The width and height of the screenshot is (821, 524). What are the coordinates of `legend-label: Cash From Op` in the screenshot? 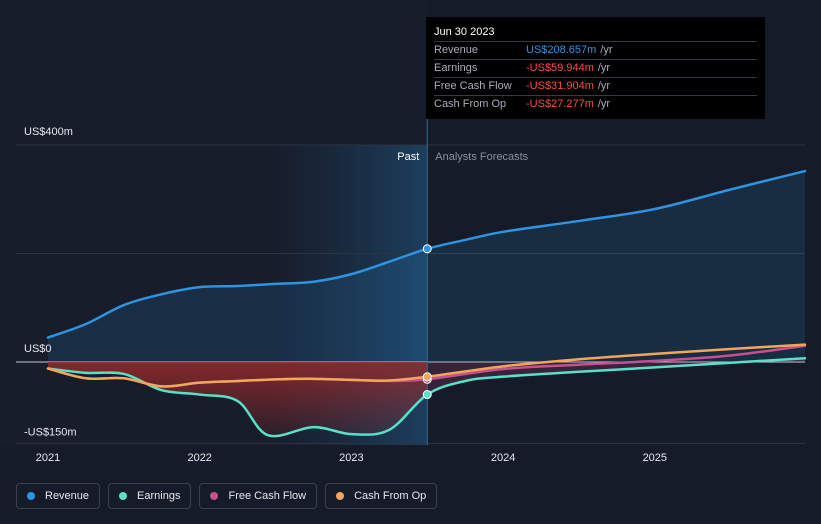 It's located at (390, 496).